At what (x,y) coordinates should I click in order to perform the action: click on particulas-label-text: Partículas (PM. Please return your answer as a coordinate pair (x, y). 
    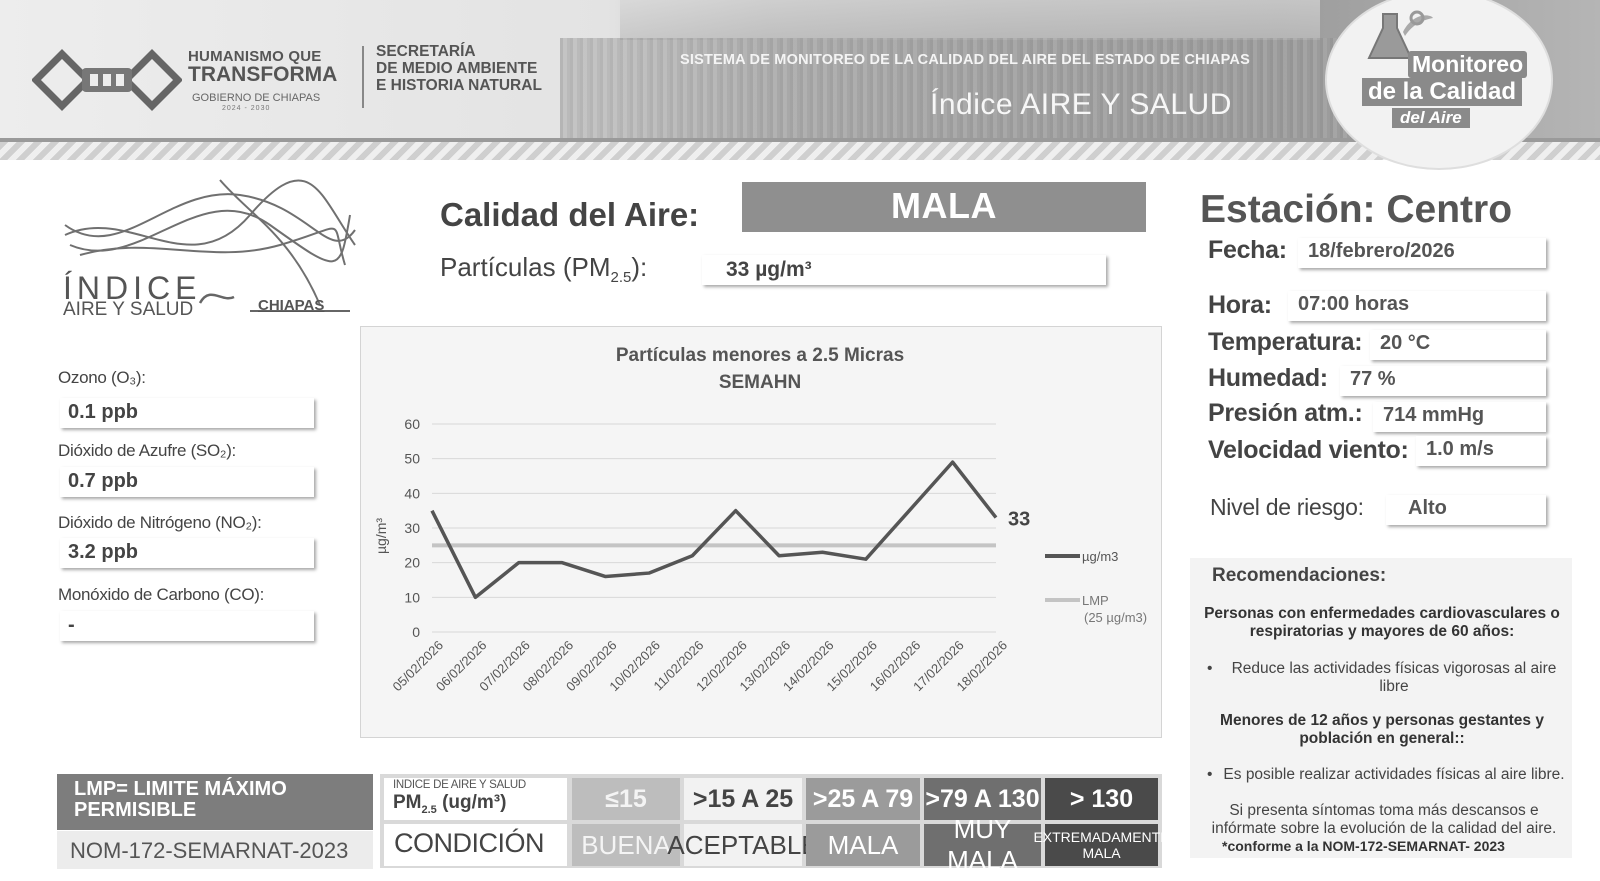
    Looking at the image, I should click on (525, 267).